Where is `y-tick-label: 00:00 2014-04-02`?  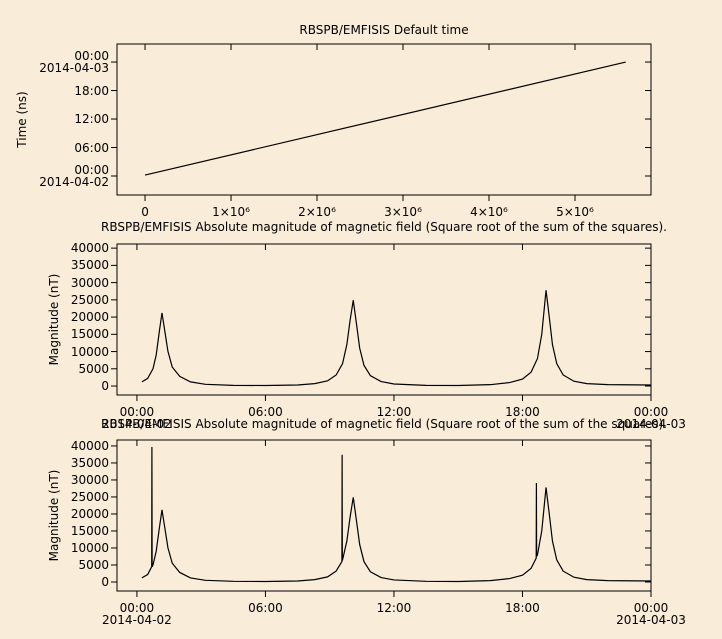 y-tick-label: 00:00 2014-04-02 is located at coordinates (74, 176).